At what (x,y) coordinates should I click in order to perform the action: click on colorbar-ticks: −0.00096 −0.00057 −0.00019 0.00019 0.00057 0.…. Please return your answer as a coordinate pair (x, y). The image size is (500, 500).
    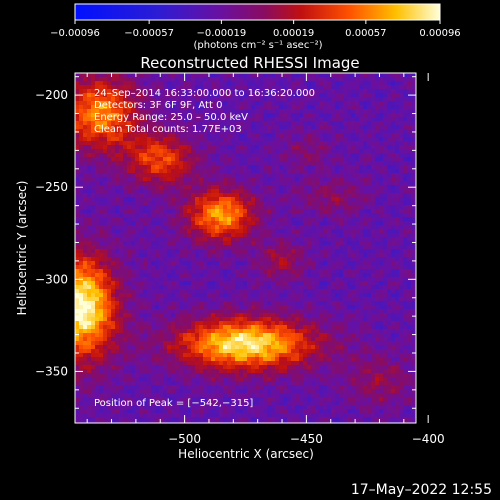
    Looking at the image, I should click on (255, 29).